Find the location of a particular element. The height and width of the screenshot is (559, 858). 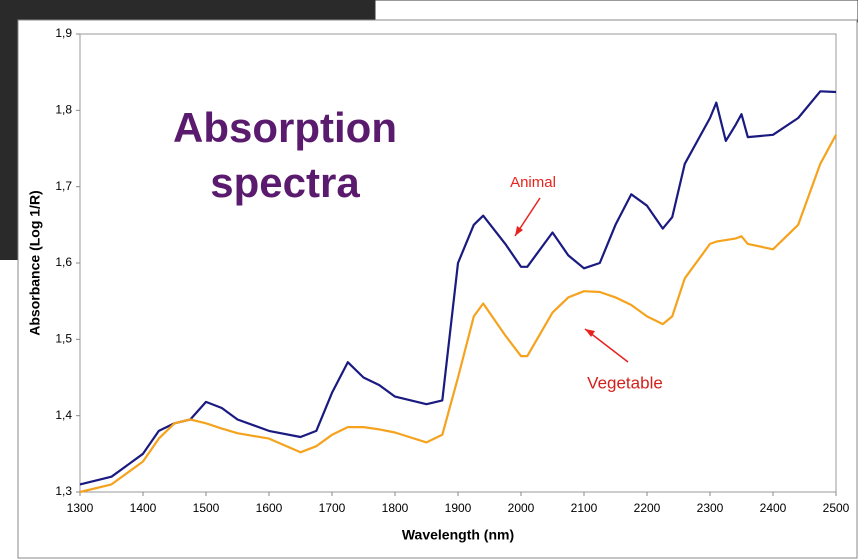

x-tick-label: 2400 is located at coordinates (773, 508).